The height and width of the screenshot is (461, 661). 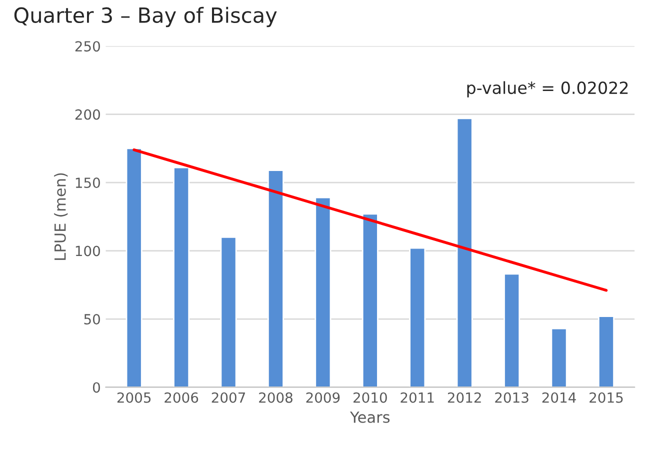 What do you see at coordinates (96, 387) in the screenshot?
I see `y-tick-label: 0` at bounding box center [96, 387].